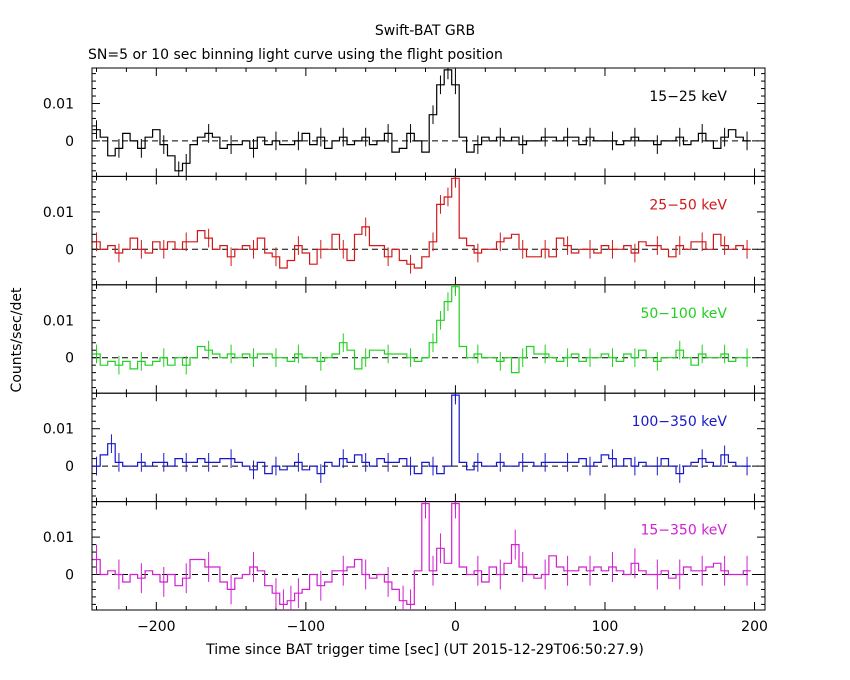  Describe the element at coordinates (17, 339) in the screenshot. I see `y-axis-label: Counts/sec/det` at that location.